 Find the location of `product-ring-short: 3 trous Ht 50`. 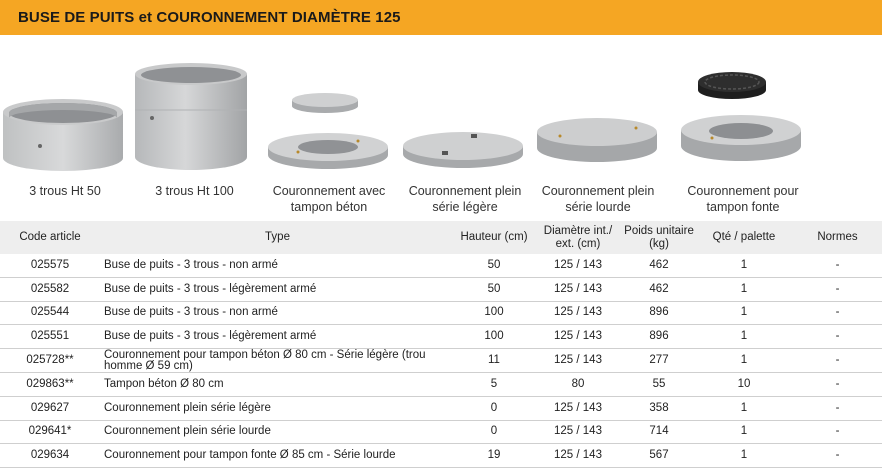

product-ring-short: 3 trous Ht 50 is located at coordinates (65, 134).